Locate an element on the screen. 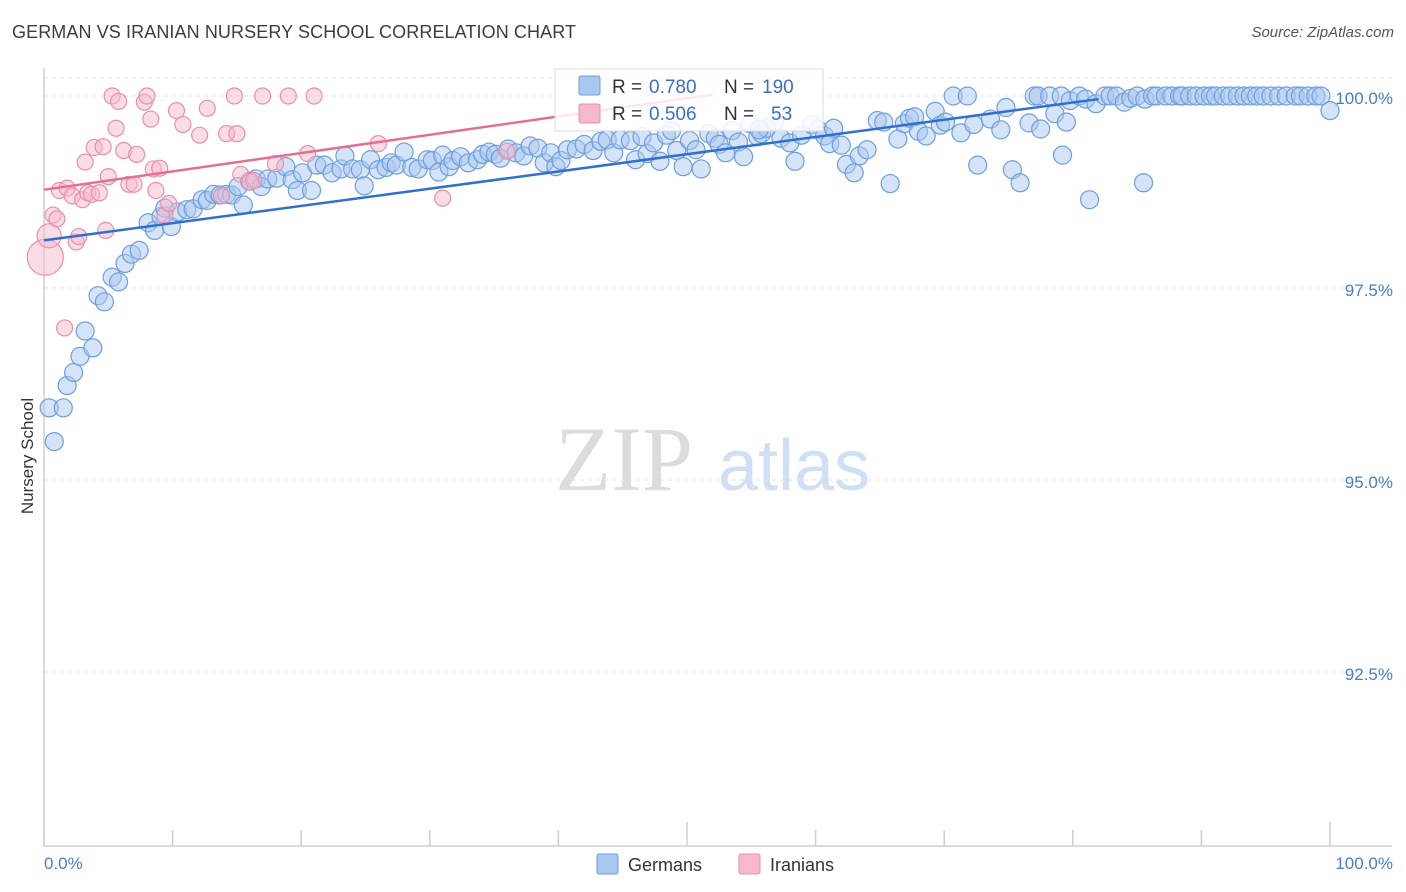 This screenshot has width=1406, height=892. legend-r-label-iranians: R = is located at coordinates (627, 114).